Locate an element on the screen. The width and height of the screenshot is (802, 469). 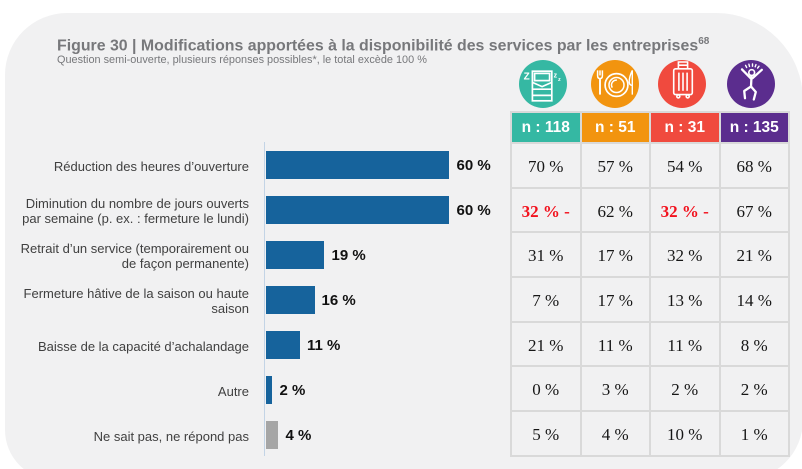
svg-text: Z is located at coordinates (527, 77).